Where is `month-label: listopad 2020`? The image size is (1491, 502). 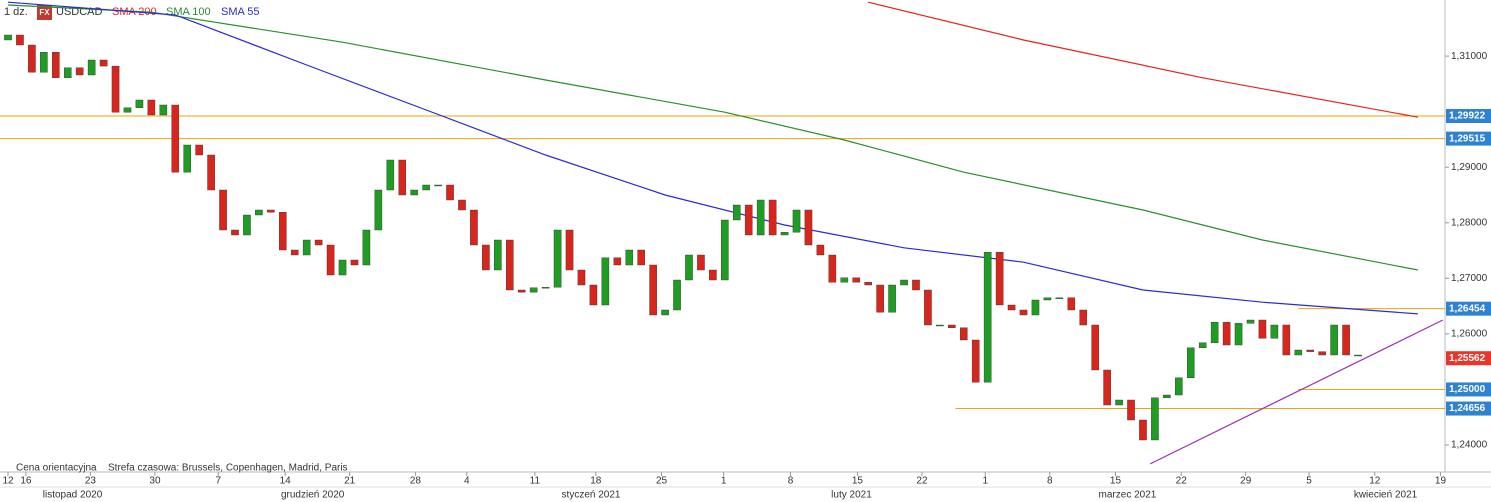
month-label: listopad 2020 is located at coordinates (73, 495).